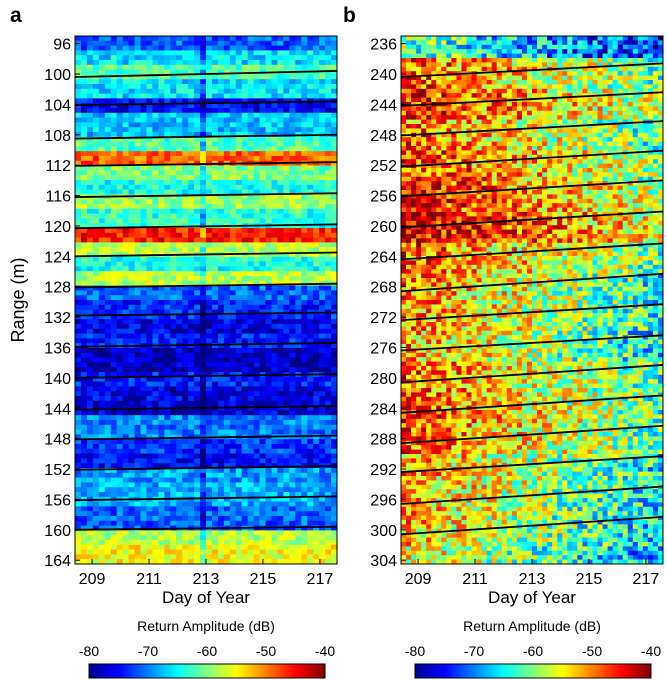 Image resolution: width=667 pixels, height=680 pixels. Describe the element at coordinates (89, 651) in the screenshot. I see `colorbar-tick-label: -80` at that location.